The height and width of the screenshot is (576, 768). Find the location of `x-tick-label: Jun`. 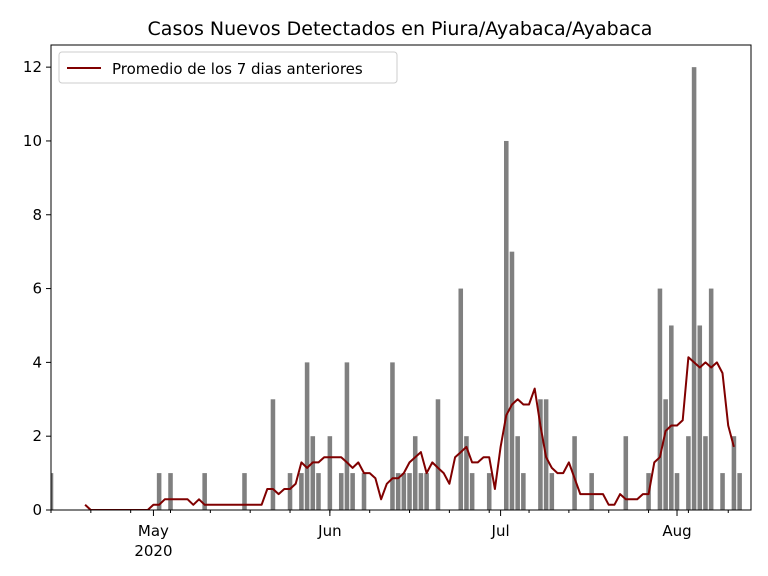

x-tick-label: Jun is located at coordinates (329, 531).